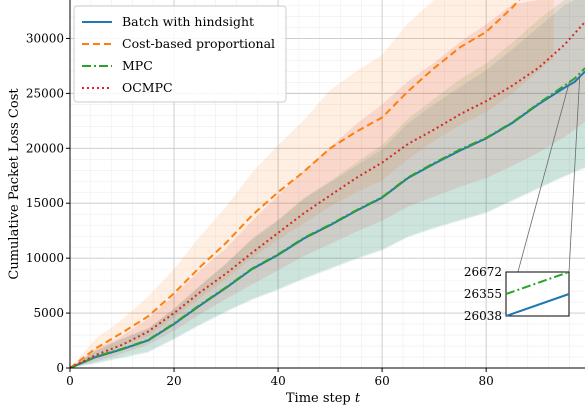 This screenshot has height=415, width=585. Describe the element at coordinates (483, 316) in the screenshot. I see `inset-y-tick-label: 26038` at that location.